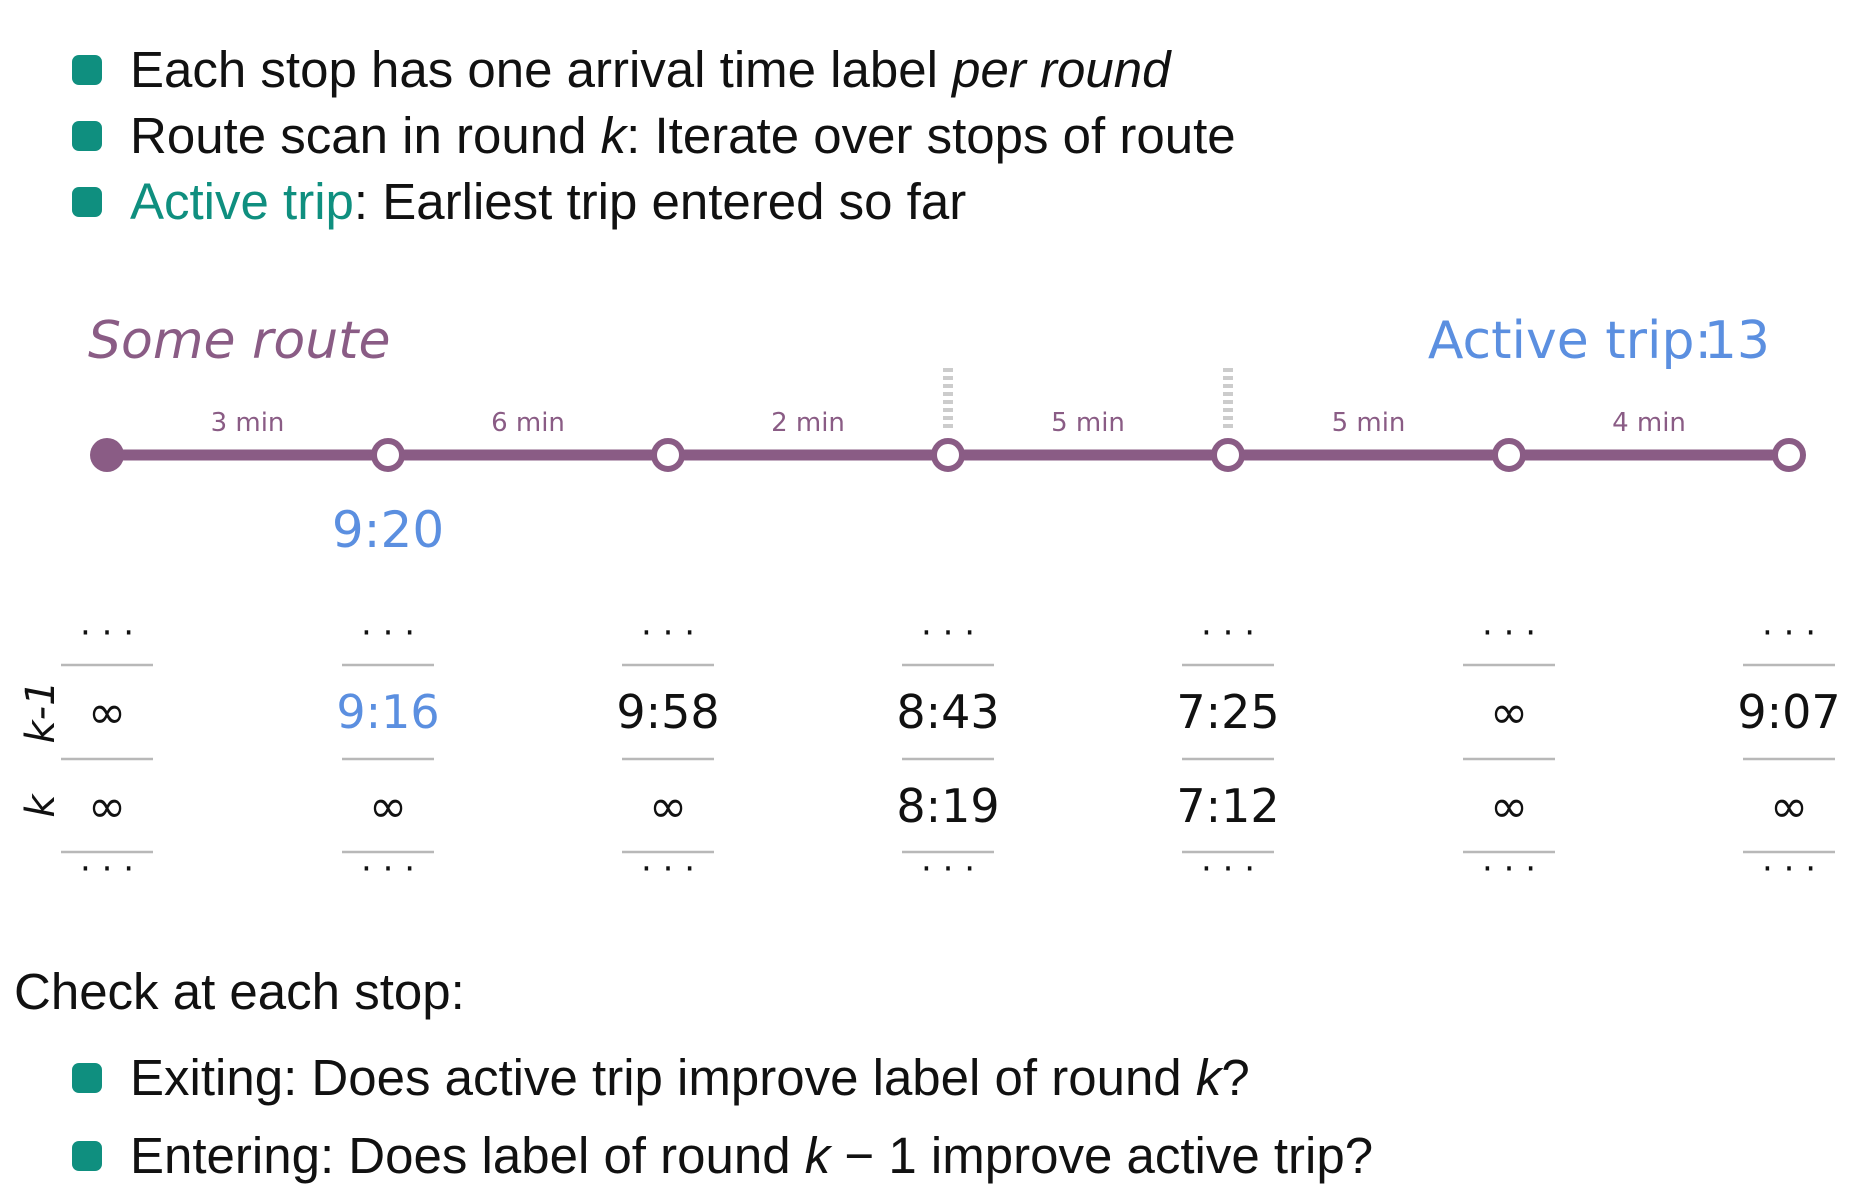  What do you see at coordinates (239, 341) in the screenshot?
I see `route-name: Some route` at bounding box center [239, 341].